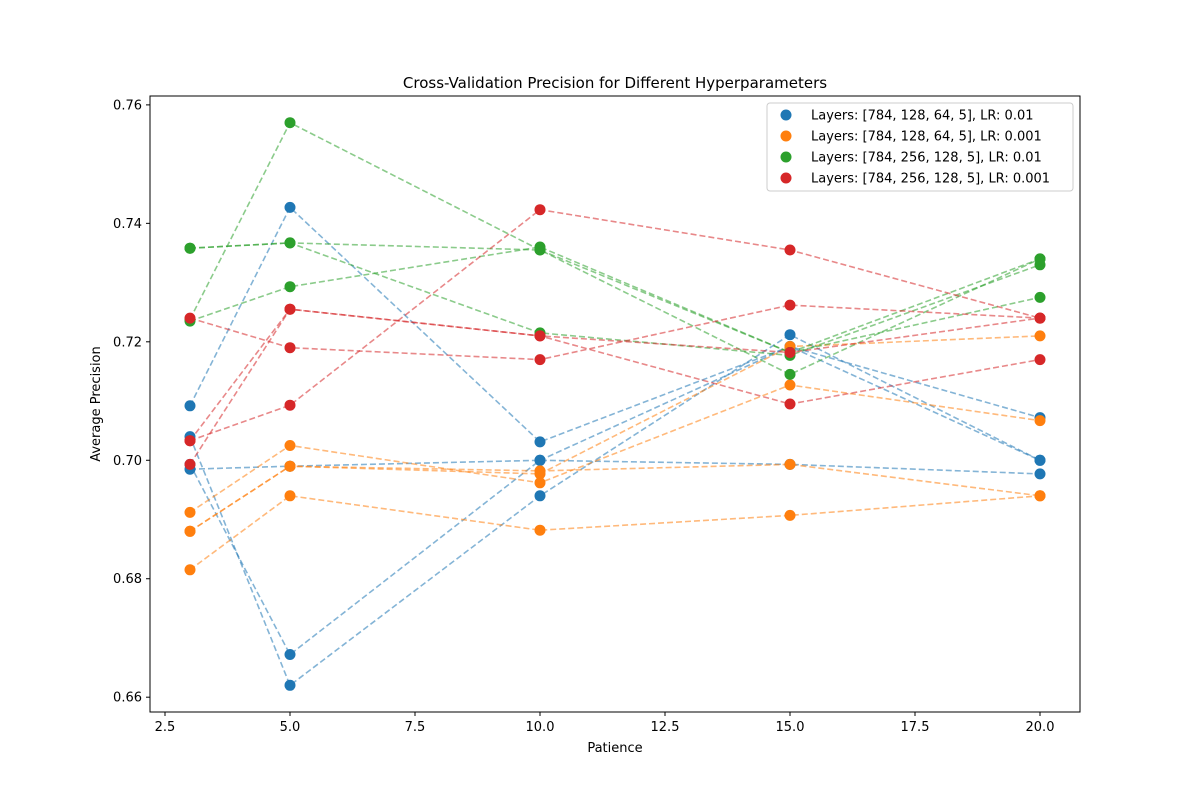 The image size is (1200, 800). What do you see at coordinates (127, 579) in the screenshot?
I see `y-tick-label: 0.68` at bounding box center [127, 579].